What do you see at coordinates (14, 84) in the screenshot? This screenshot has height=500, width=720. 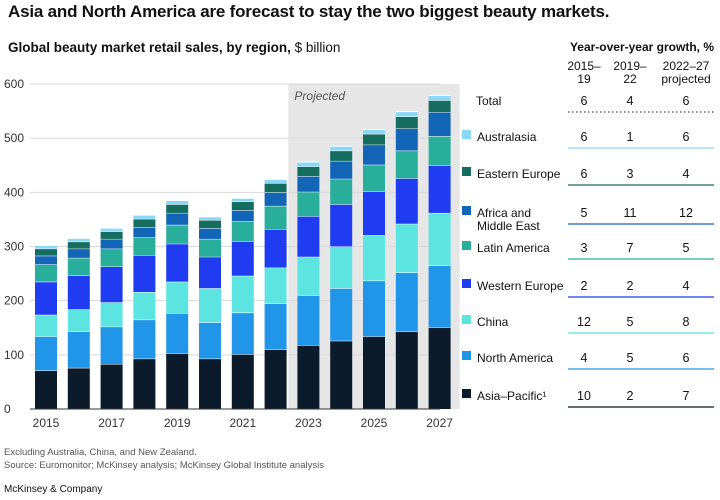 I see `y-tick-label: 600` at bounding box center [14, 84].